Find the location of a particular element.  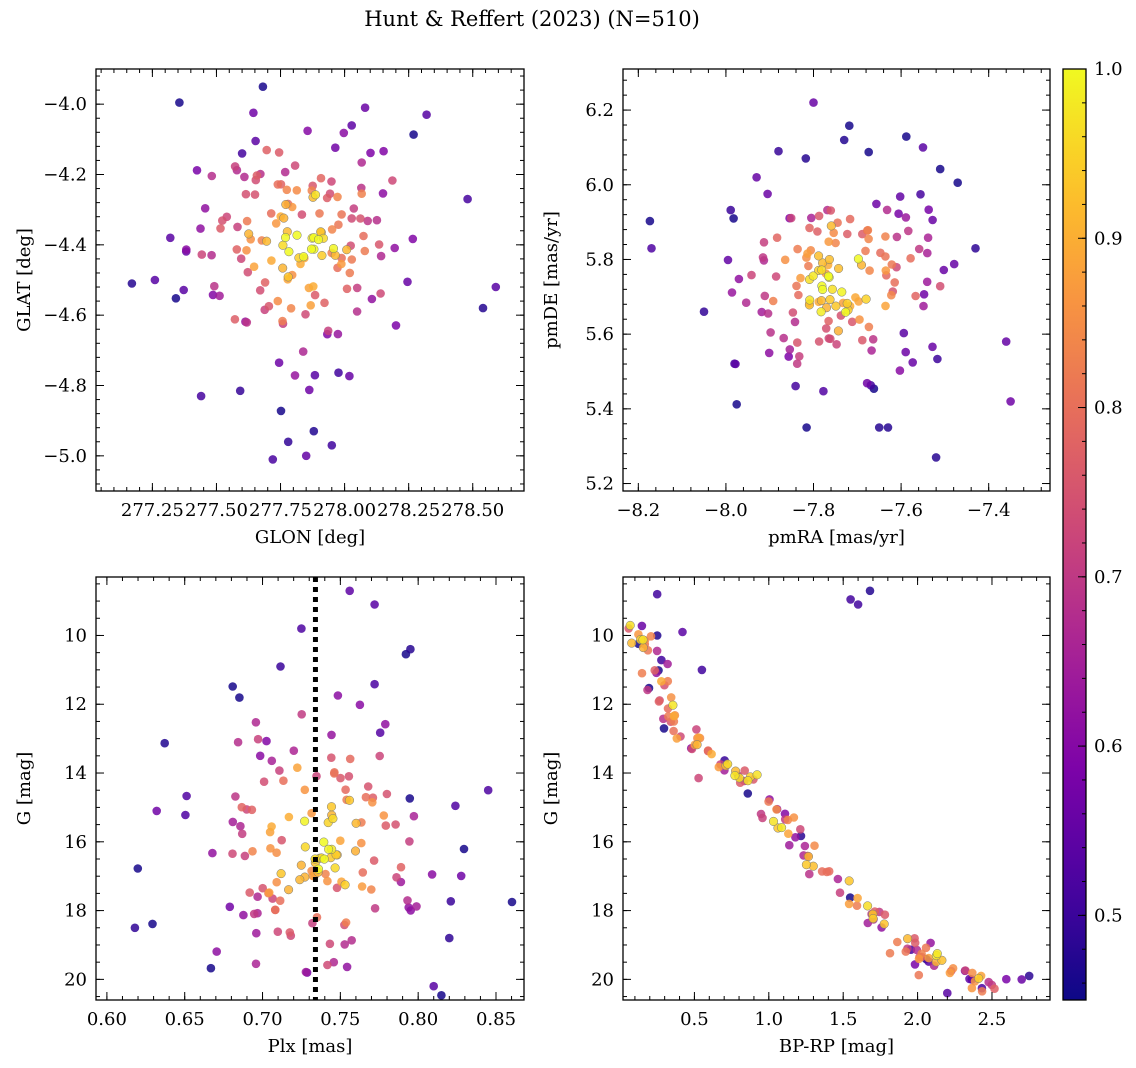

x-tick-label: 277.25 is located at coordinates (152, 510).